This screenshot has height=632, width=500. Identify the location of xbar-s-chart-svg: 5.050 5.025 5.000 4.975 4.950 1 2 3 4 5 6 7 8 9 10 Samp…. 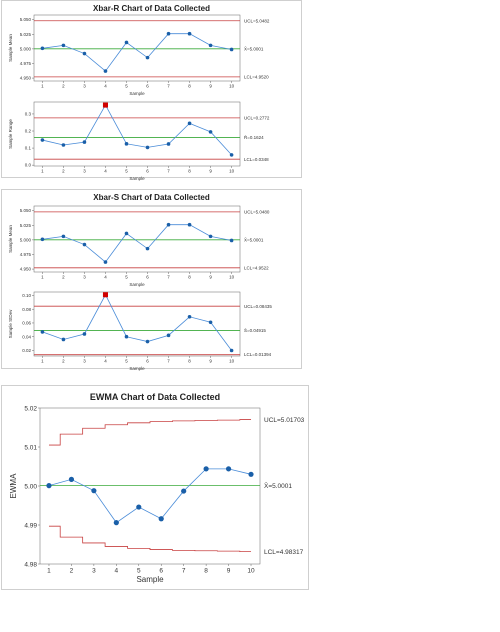
(140, 288).